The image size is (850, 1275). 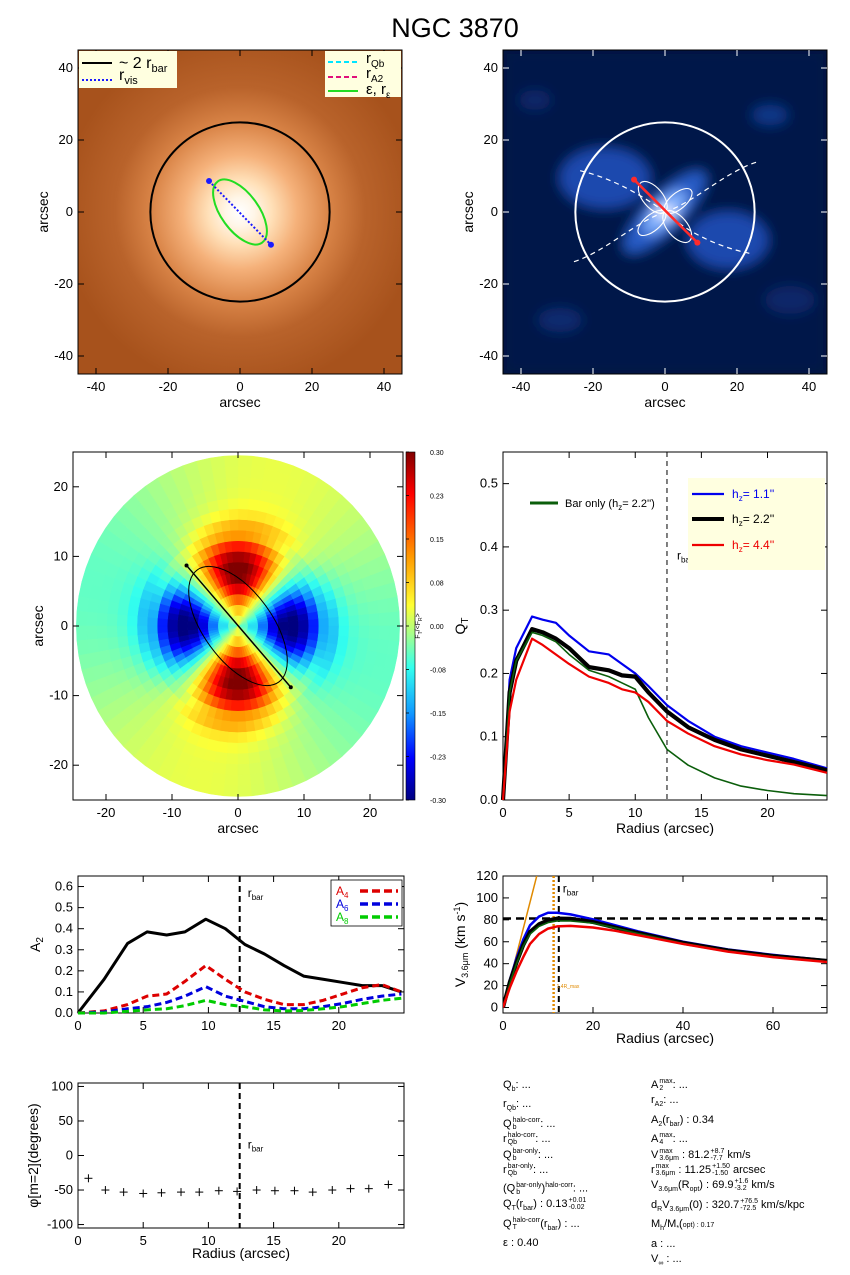 What do you see at coordinates (143, 65) in the screenshot?
I see `svg-text: ~ 2 rbar` at bounding box center [143, 65].